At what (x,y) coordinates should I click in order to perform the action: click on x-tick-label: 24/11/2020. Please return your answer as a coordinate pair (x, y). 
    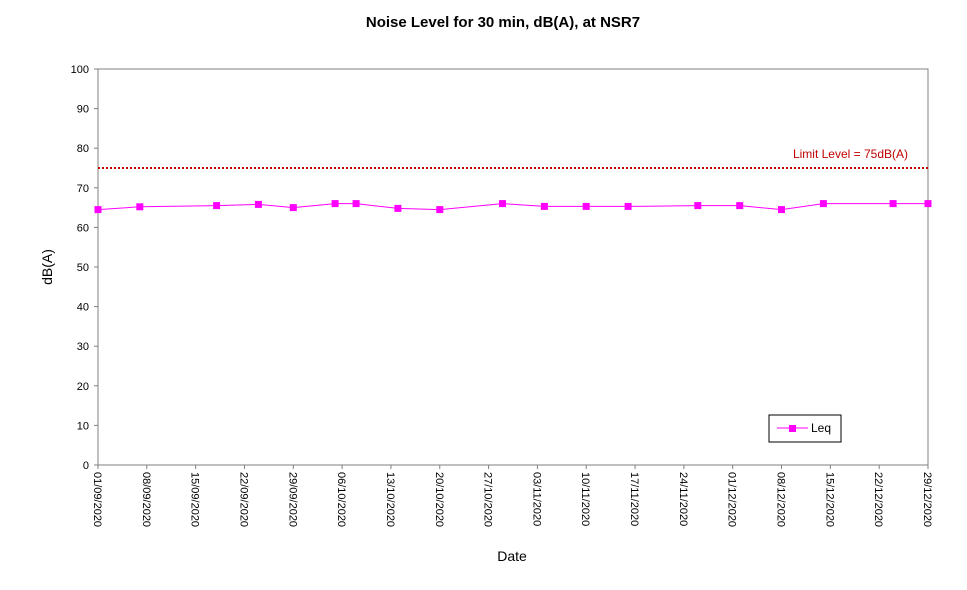
    Looking at the image, I should click on (683, 499).